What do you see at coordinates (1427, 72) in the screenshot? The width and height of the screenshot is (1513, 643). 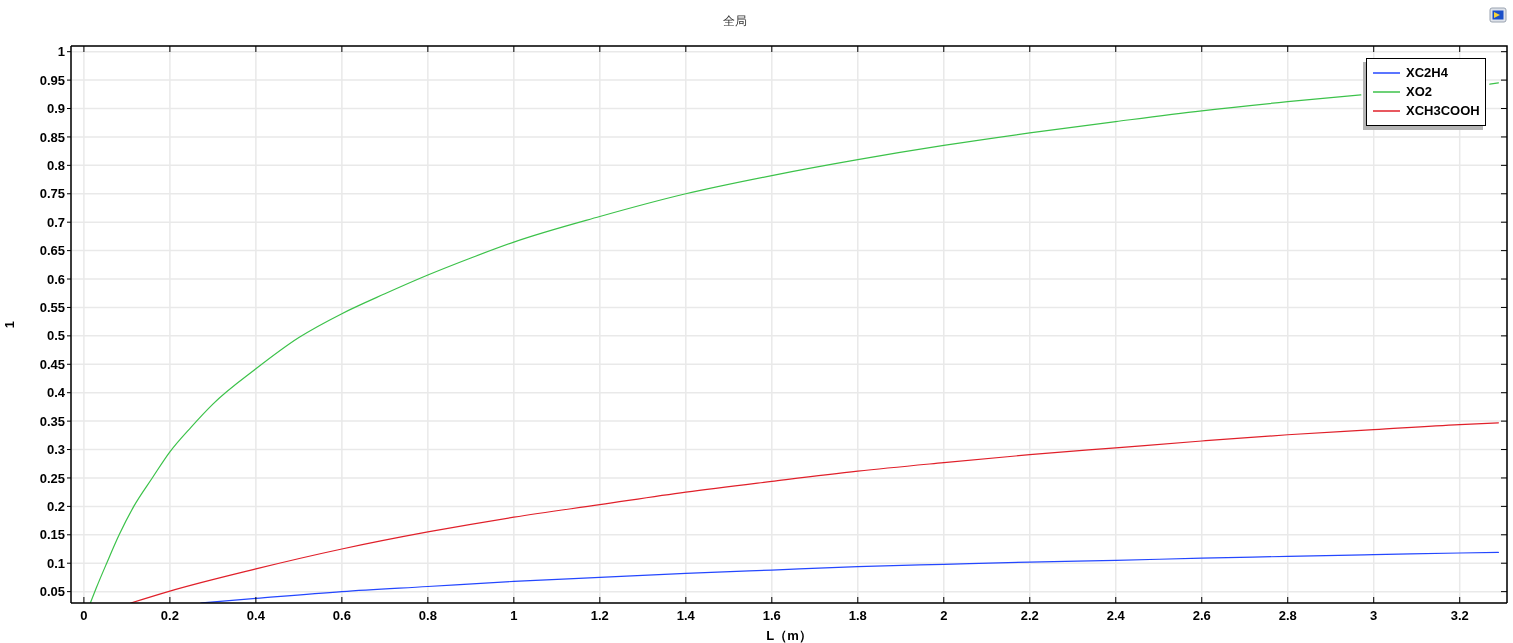 I see `legend-label: XC2H4` at bounding box center [1427, 72].